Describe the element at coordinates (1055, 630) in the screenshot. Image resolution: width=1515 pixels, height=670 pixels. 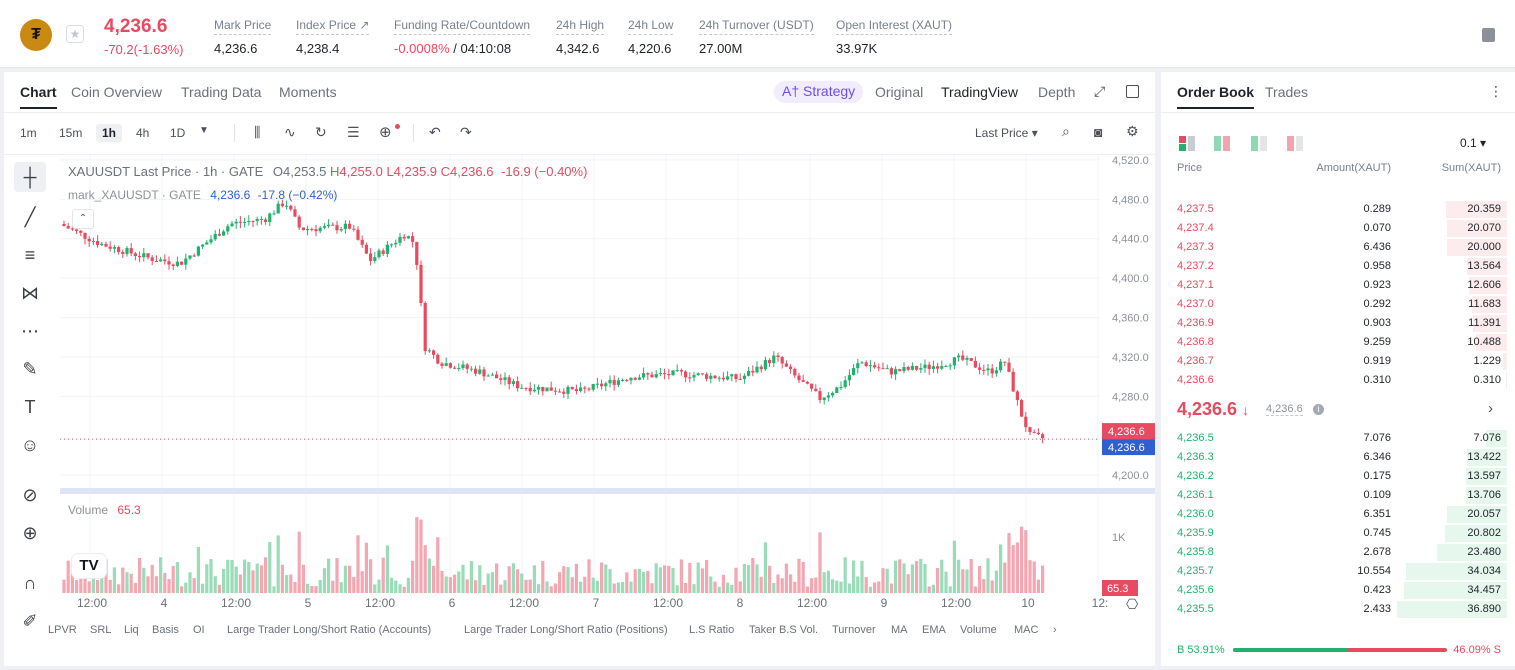
I see `indicator-scroll-right-icon: ›` at that location.